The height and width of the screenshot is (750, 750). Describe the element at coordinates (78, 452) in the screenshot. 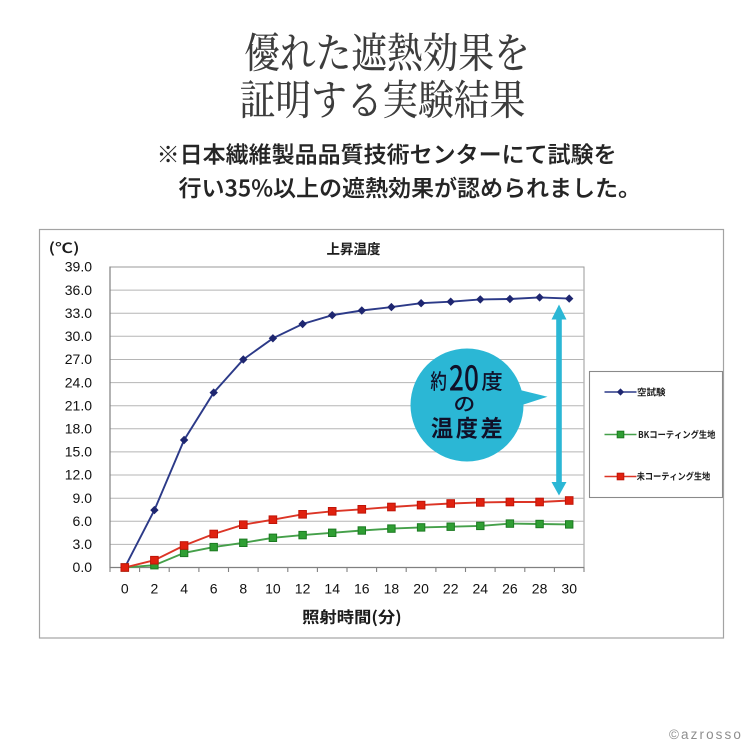

I see `svg-text: 15.0` at that location.